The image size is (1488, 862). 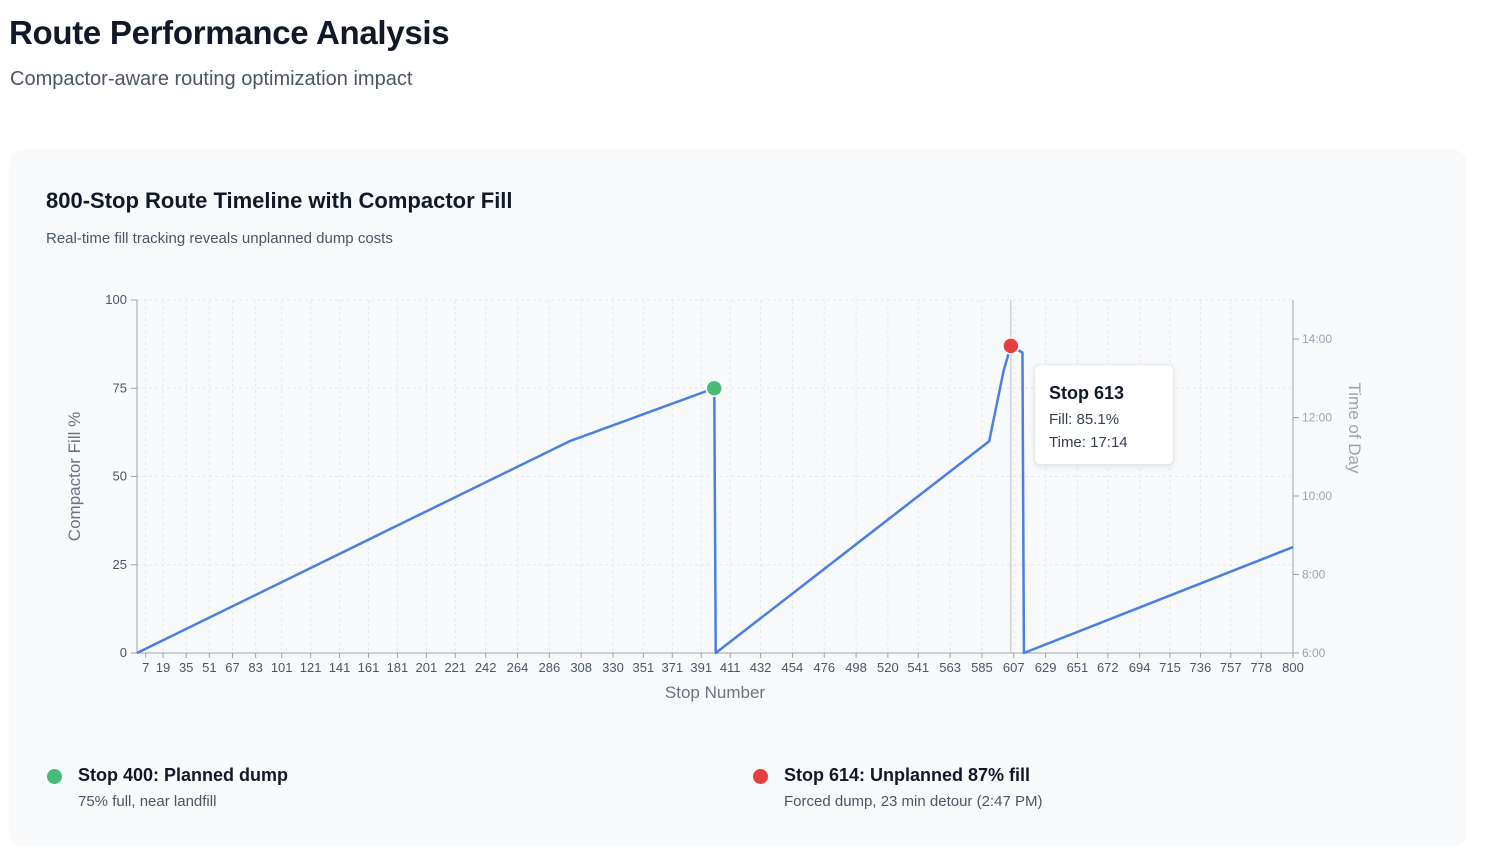 What do you see at coordinates (644, 667) in the screenshot?
I see `x-tick-label: 351` at bounding box center [644, 667].